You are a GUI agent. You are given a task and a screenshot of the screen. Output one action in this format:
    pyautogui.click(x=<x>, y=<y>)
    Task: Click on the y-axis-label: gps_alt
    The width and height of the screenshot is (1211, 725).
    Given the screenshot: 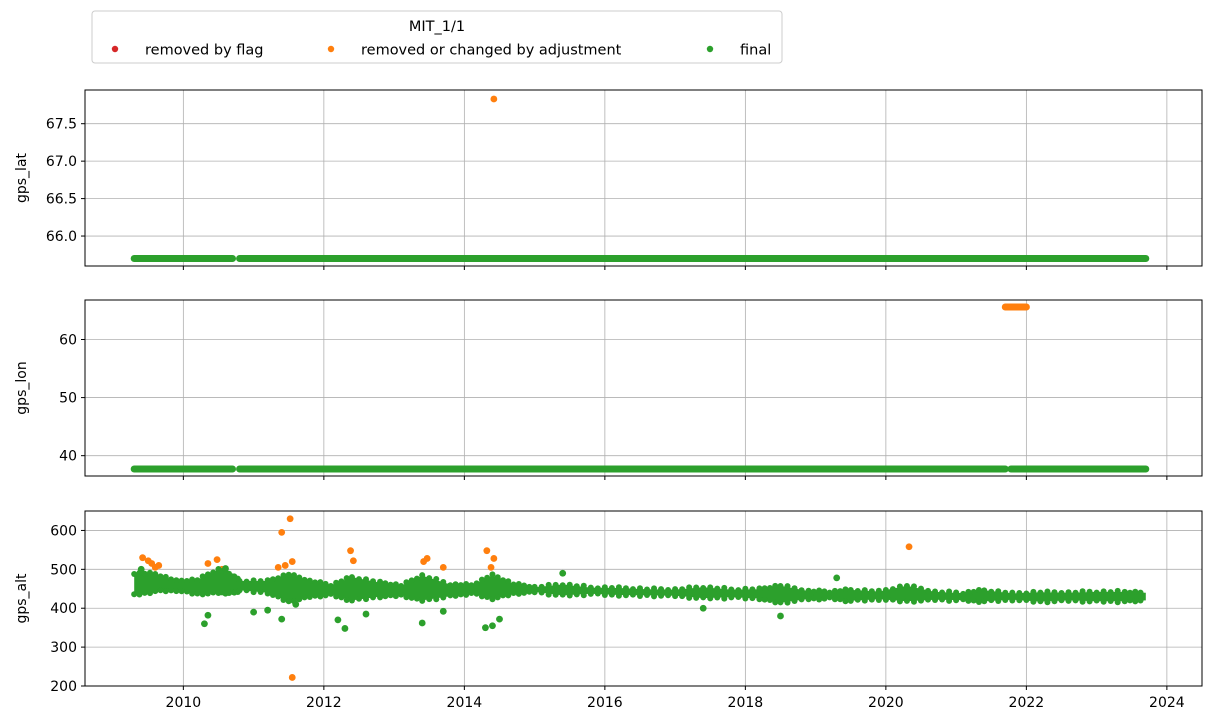 What is the action you would take?
    pyautogui.click(x=22, y=598)
    